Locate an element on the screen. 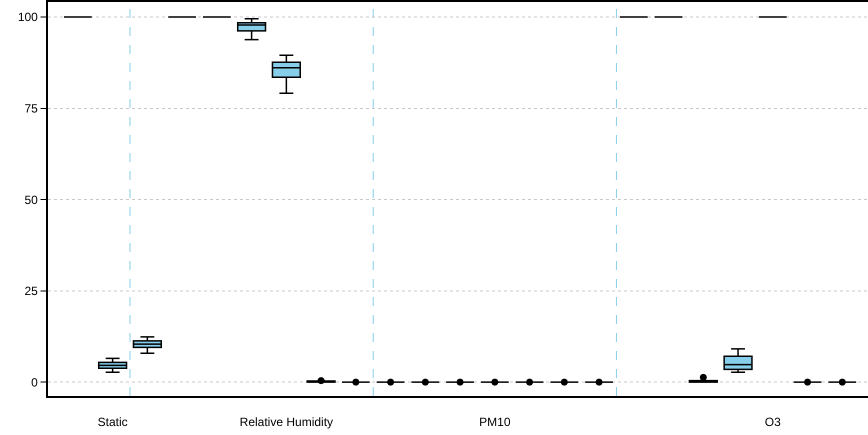 The width and height of the screenshot is (868, 435). y-tick-label: 50 is located at coordinates (31, 199).